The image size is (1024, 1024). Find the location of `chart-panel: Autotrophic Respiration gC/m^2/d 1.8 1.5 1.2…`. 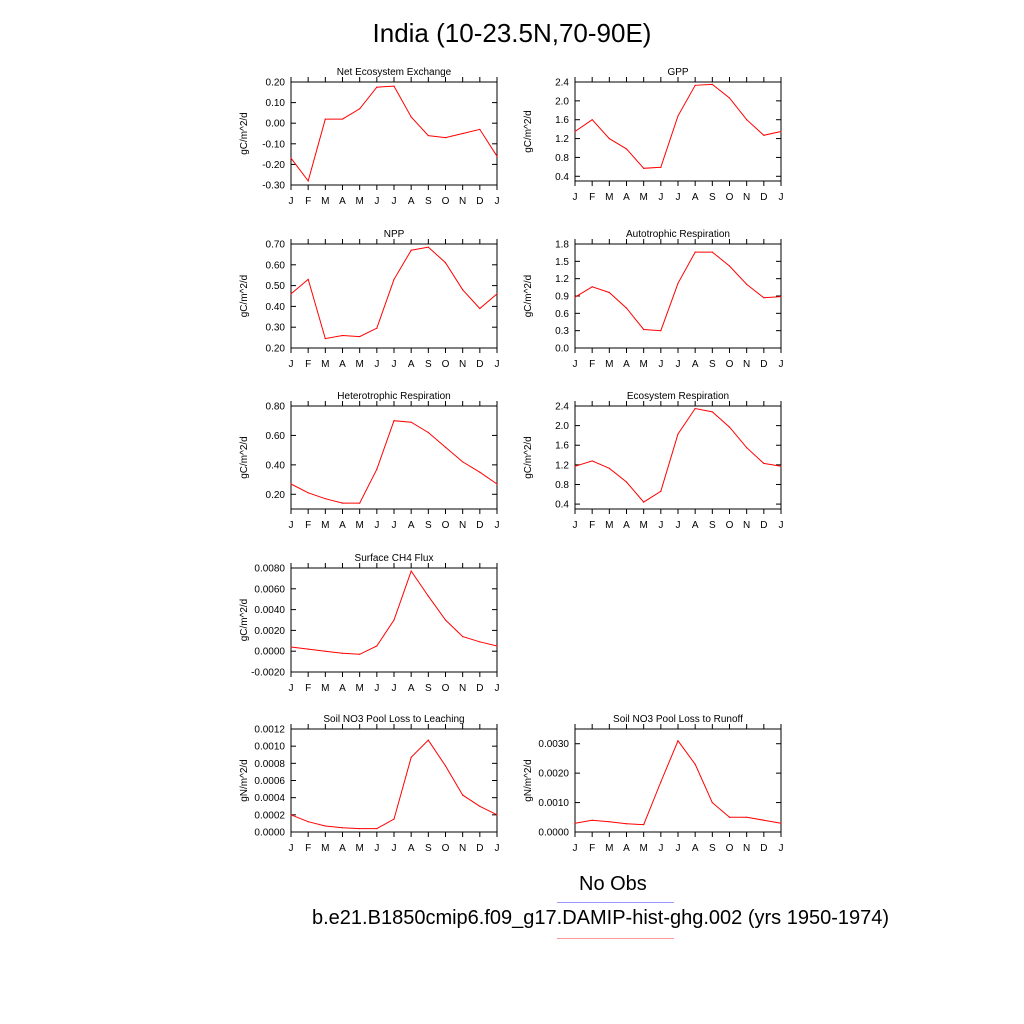

chart-panel: Autotrophic Respiration gC/m^2/d 1.8 1.5 1.2… is located at coordinates (653, 299).